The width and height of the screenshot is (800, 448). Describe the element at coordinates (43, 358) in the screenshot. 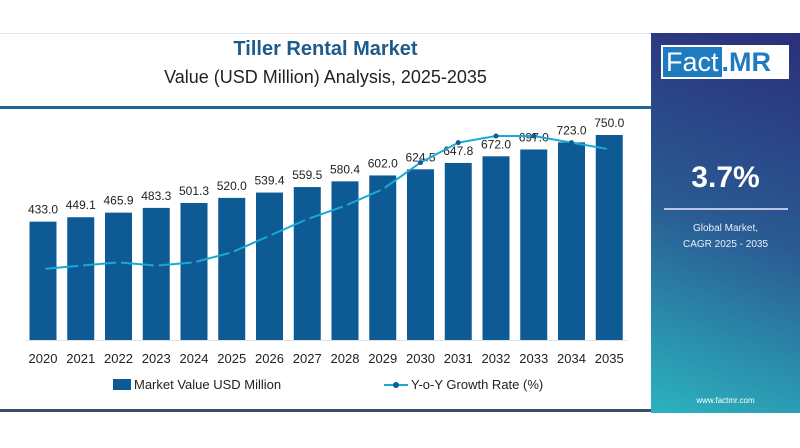

I see `x-tick-label: 2020` at that location.